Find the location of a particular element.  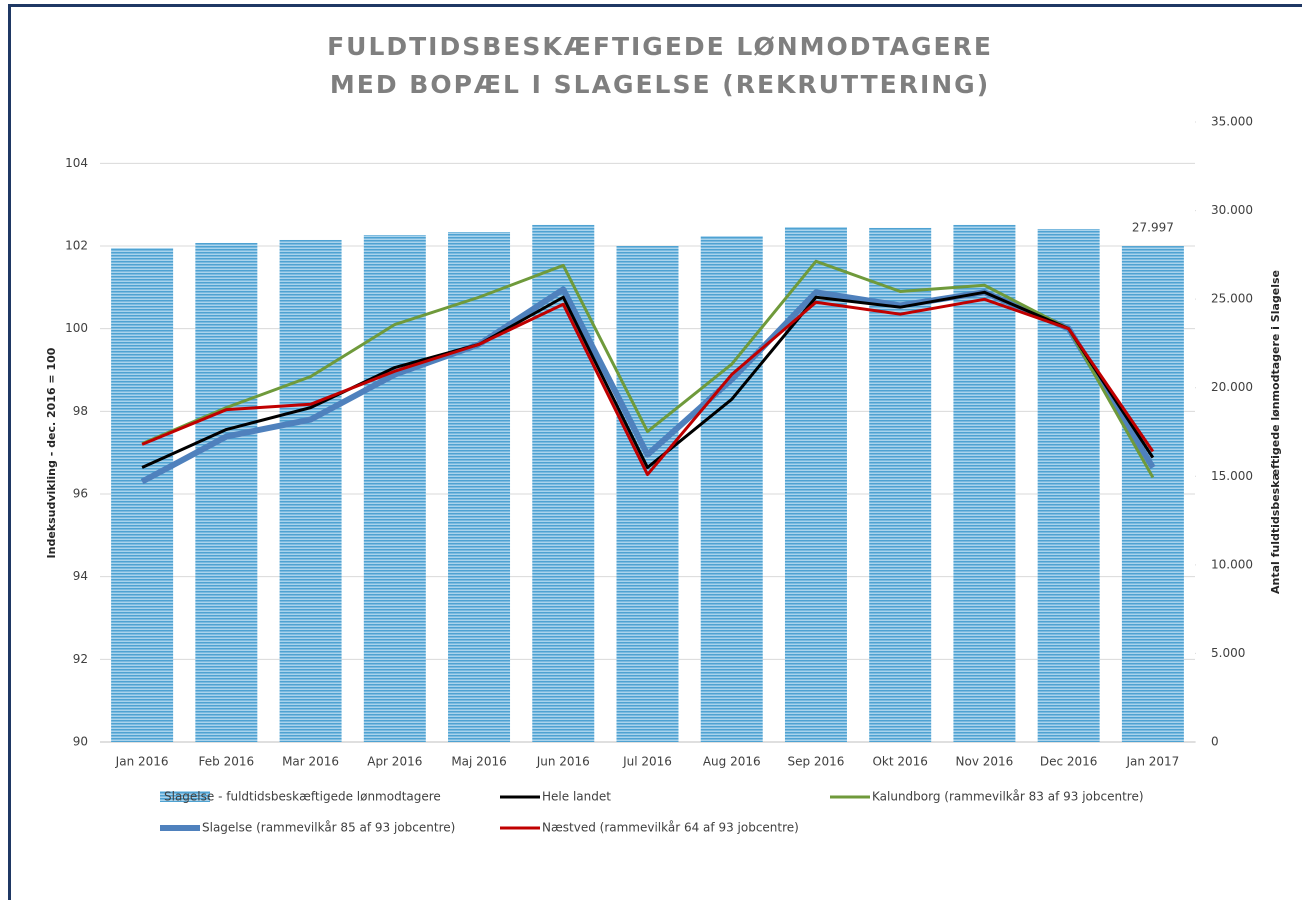

chart-title: FULDTIDSBESKÆFTIGEDE LØNMODTAGERE is located at coordinates (660, 46).